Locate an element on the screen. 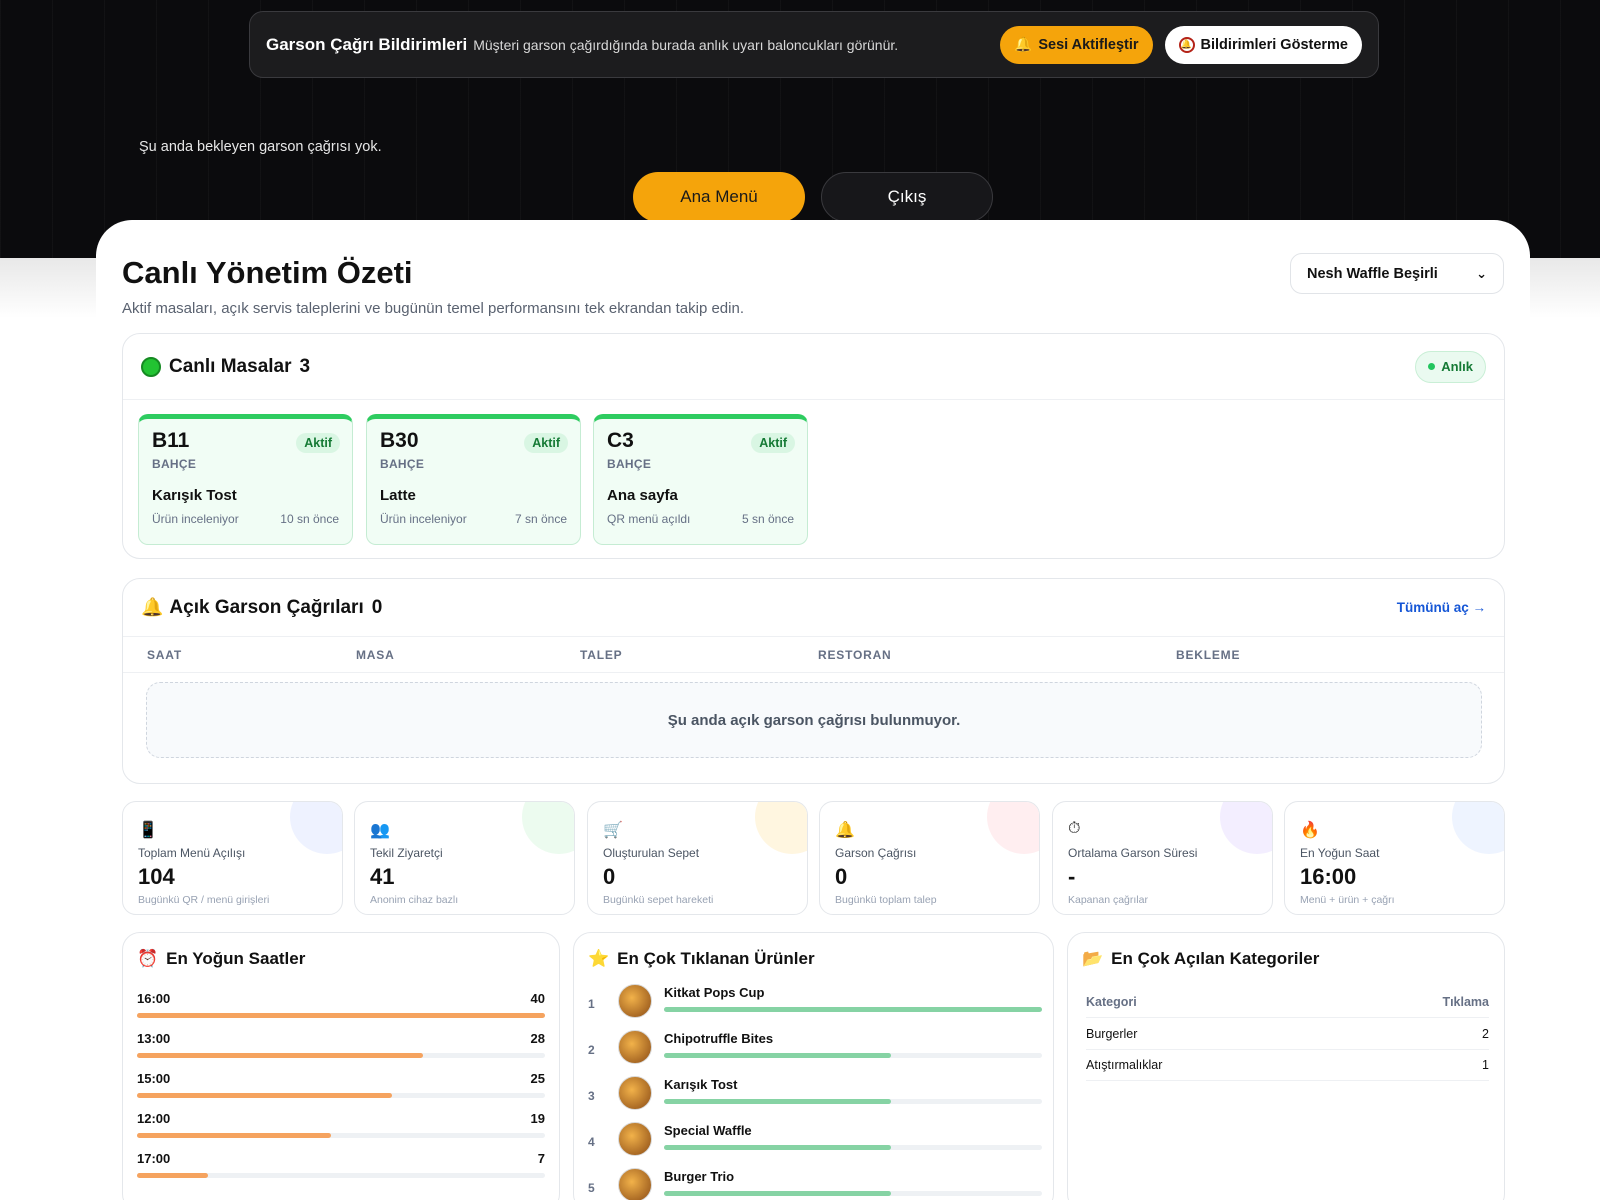 The width and height of the screenshot is (1600, 1200). busy-hour-row: 13:00 28 is located at coordinates (341, 1051).